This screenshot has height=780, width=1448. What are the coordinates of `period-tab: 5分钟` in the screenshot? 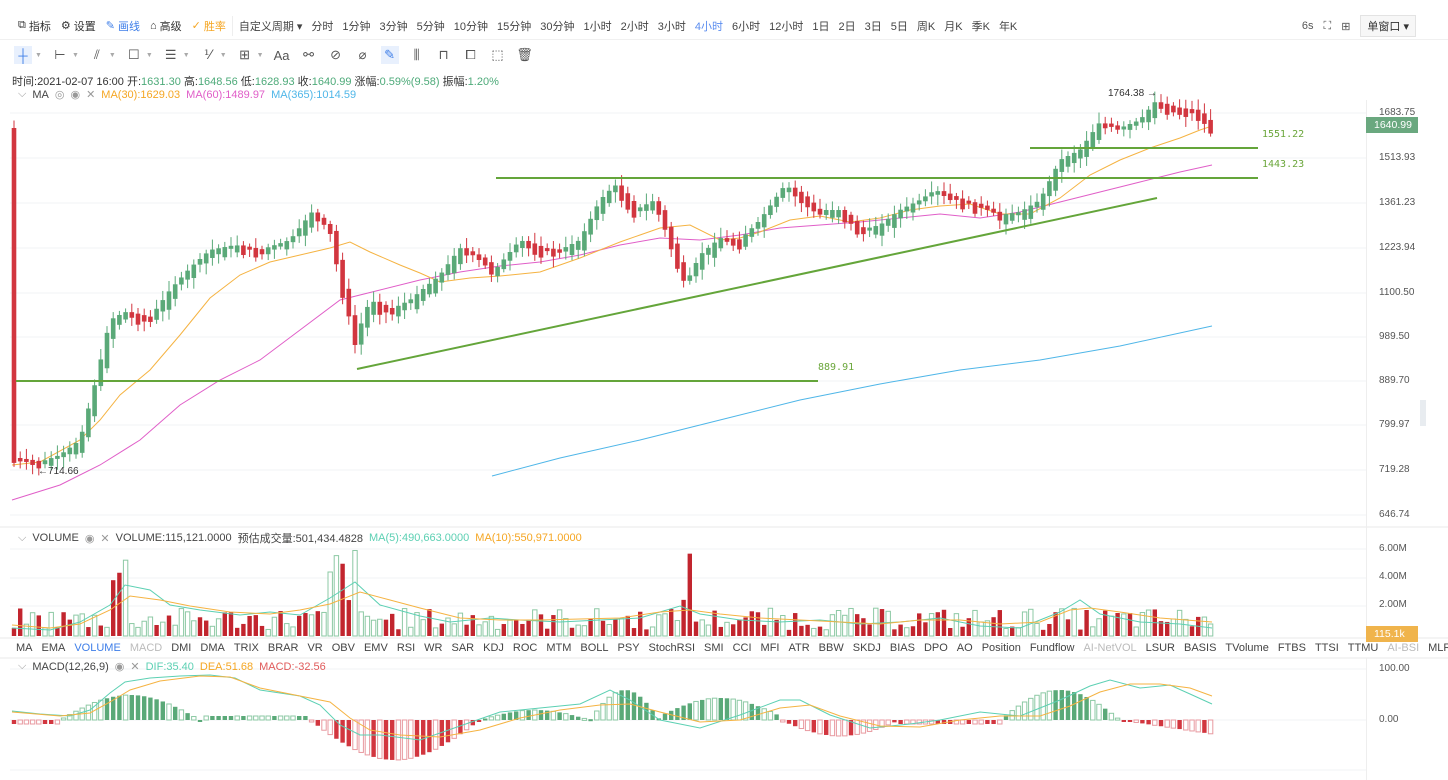 It's located at (430, 26).